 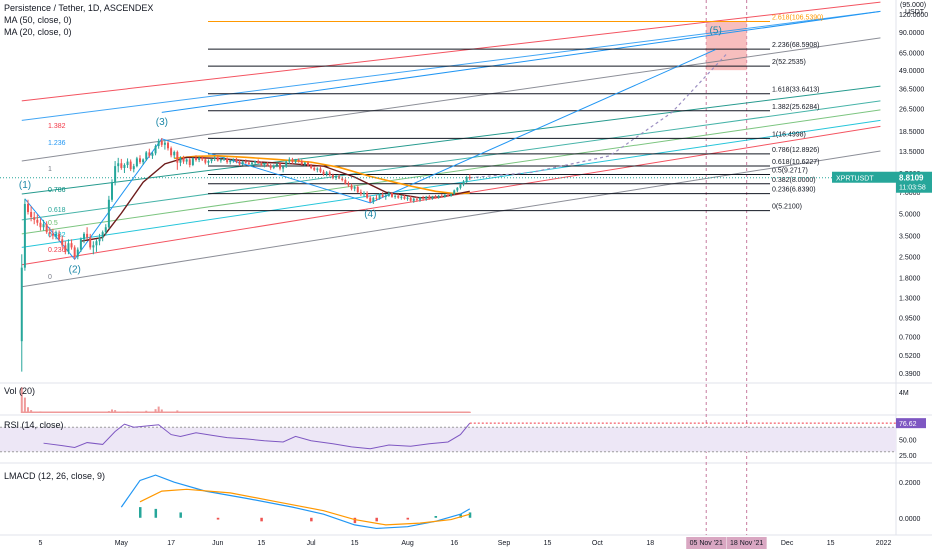 What do you see at coordinates (599, 115) in the screenshot?
I see `projection-path` at bounding box center [599, 115].